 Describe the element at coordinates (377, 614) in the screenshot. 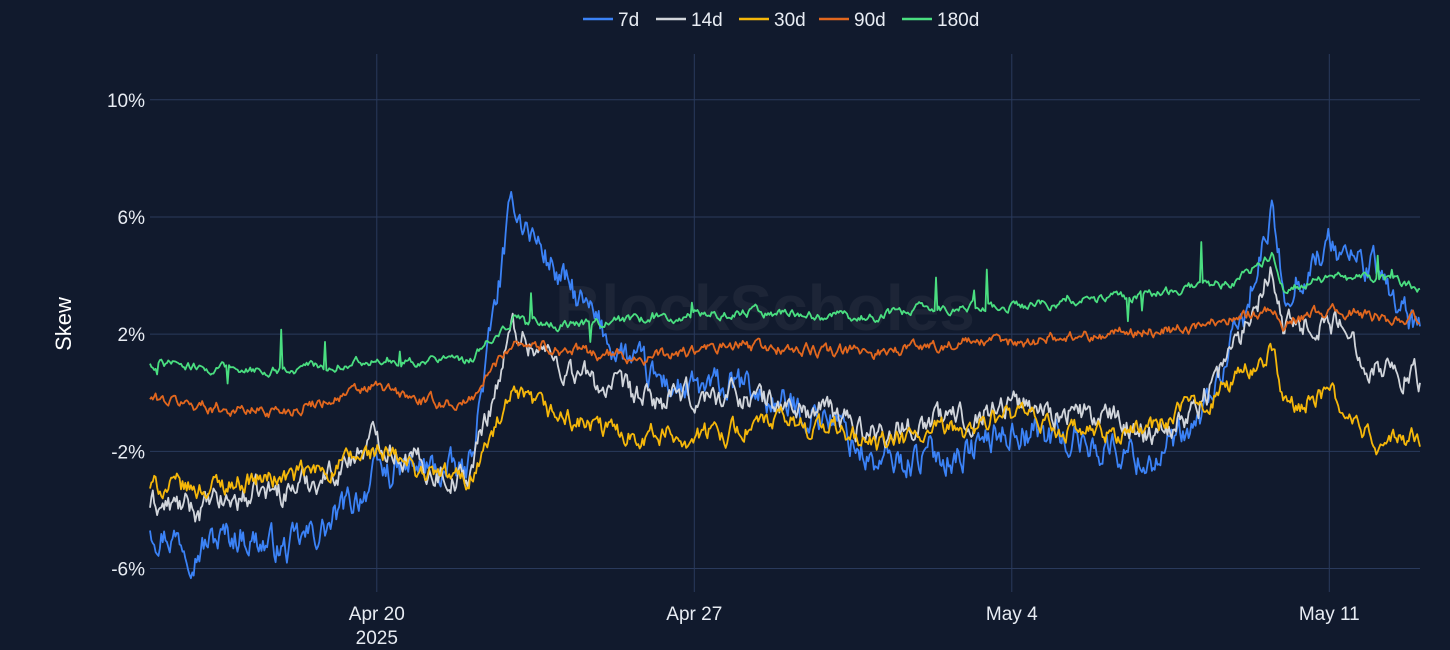

I see `x-tick-label: Apr 20` at that location.